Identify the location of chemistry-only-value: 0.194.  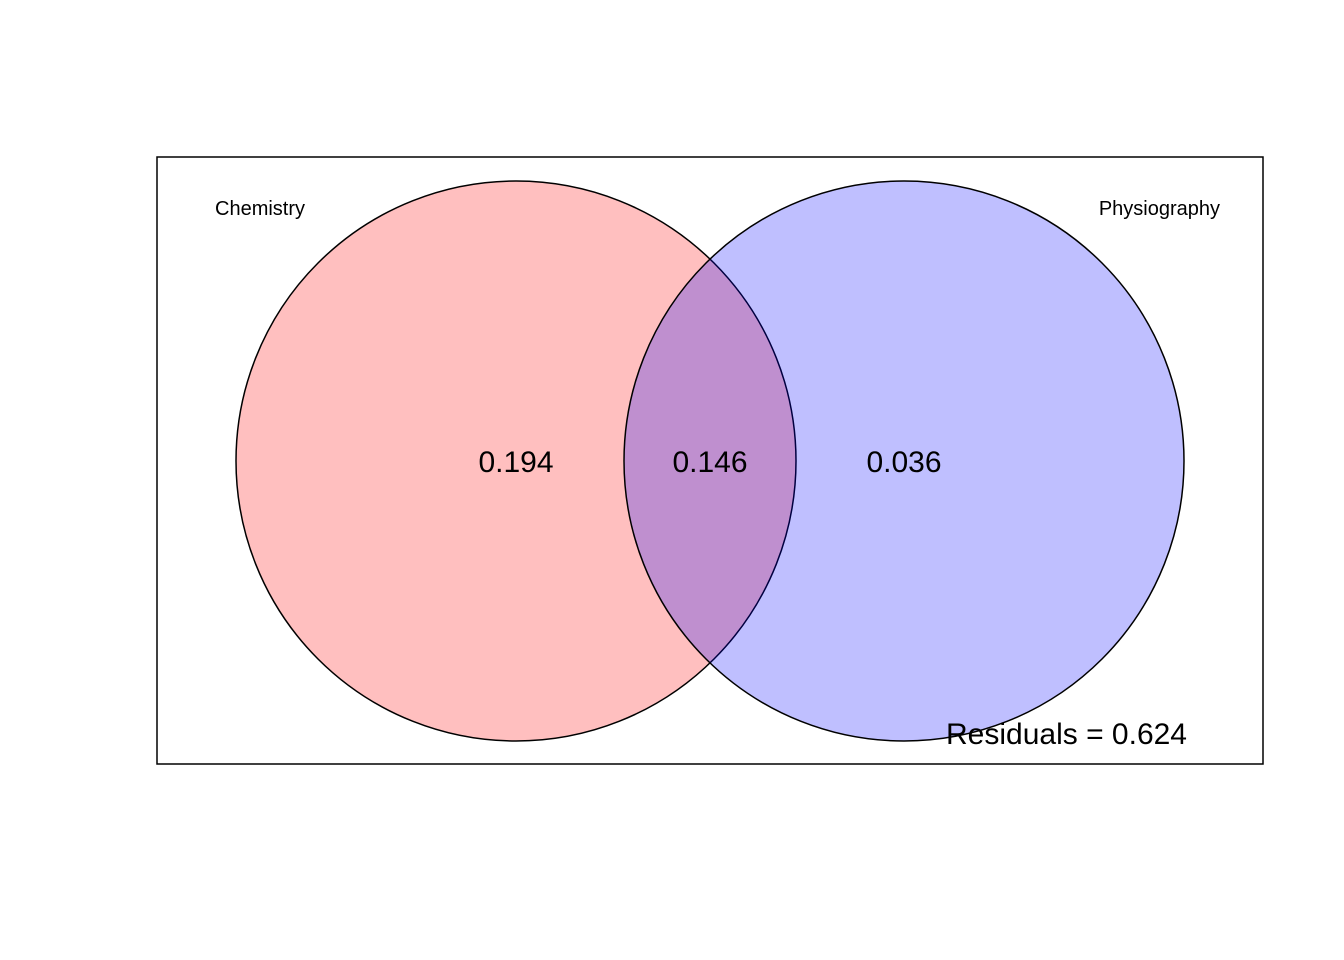
(515, 462).